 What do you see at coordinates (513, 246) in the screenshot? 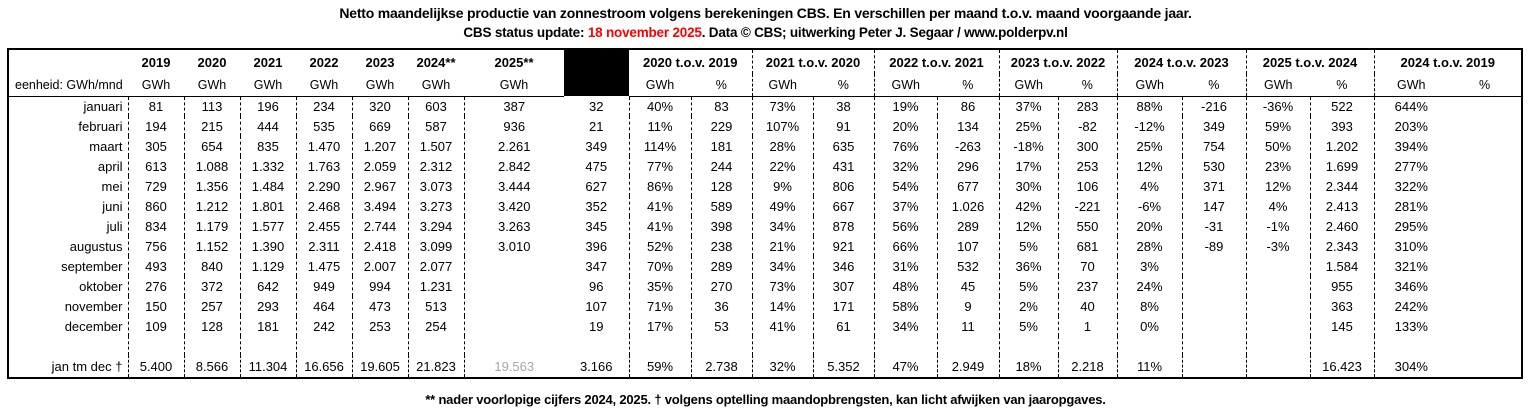
I see `production-cell: 3.010` at bounding box center [513, 246].